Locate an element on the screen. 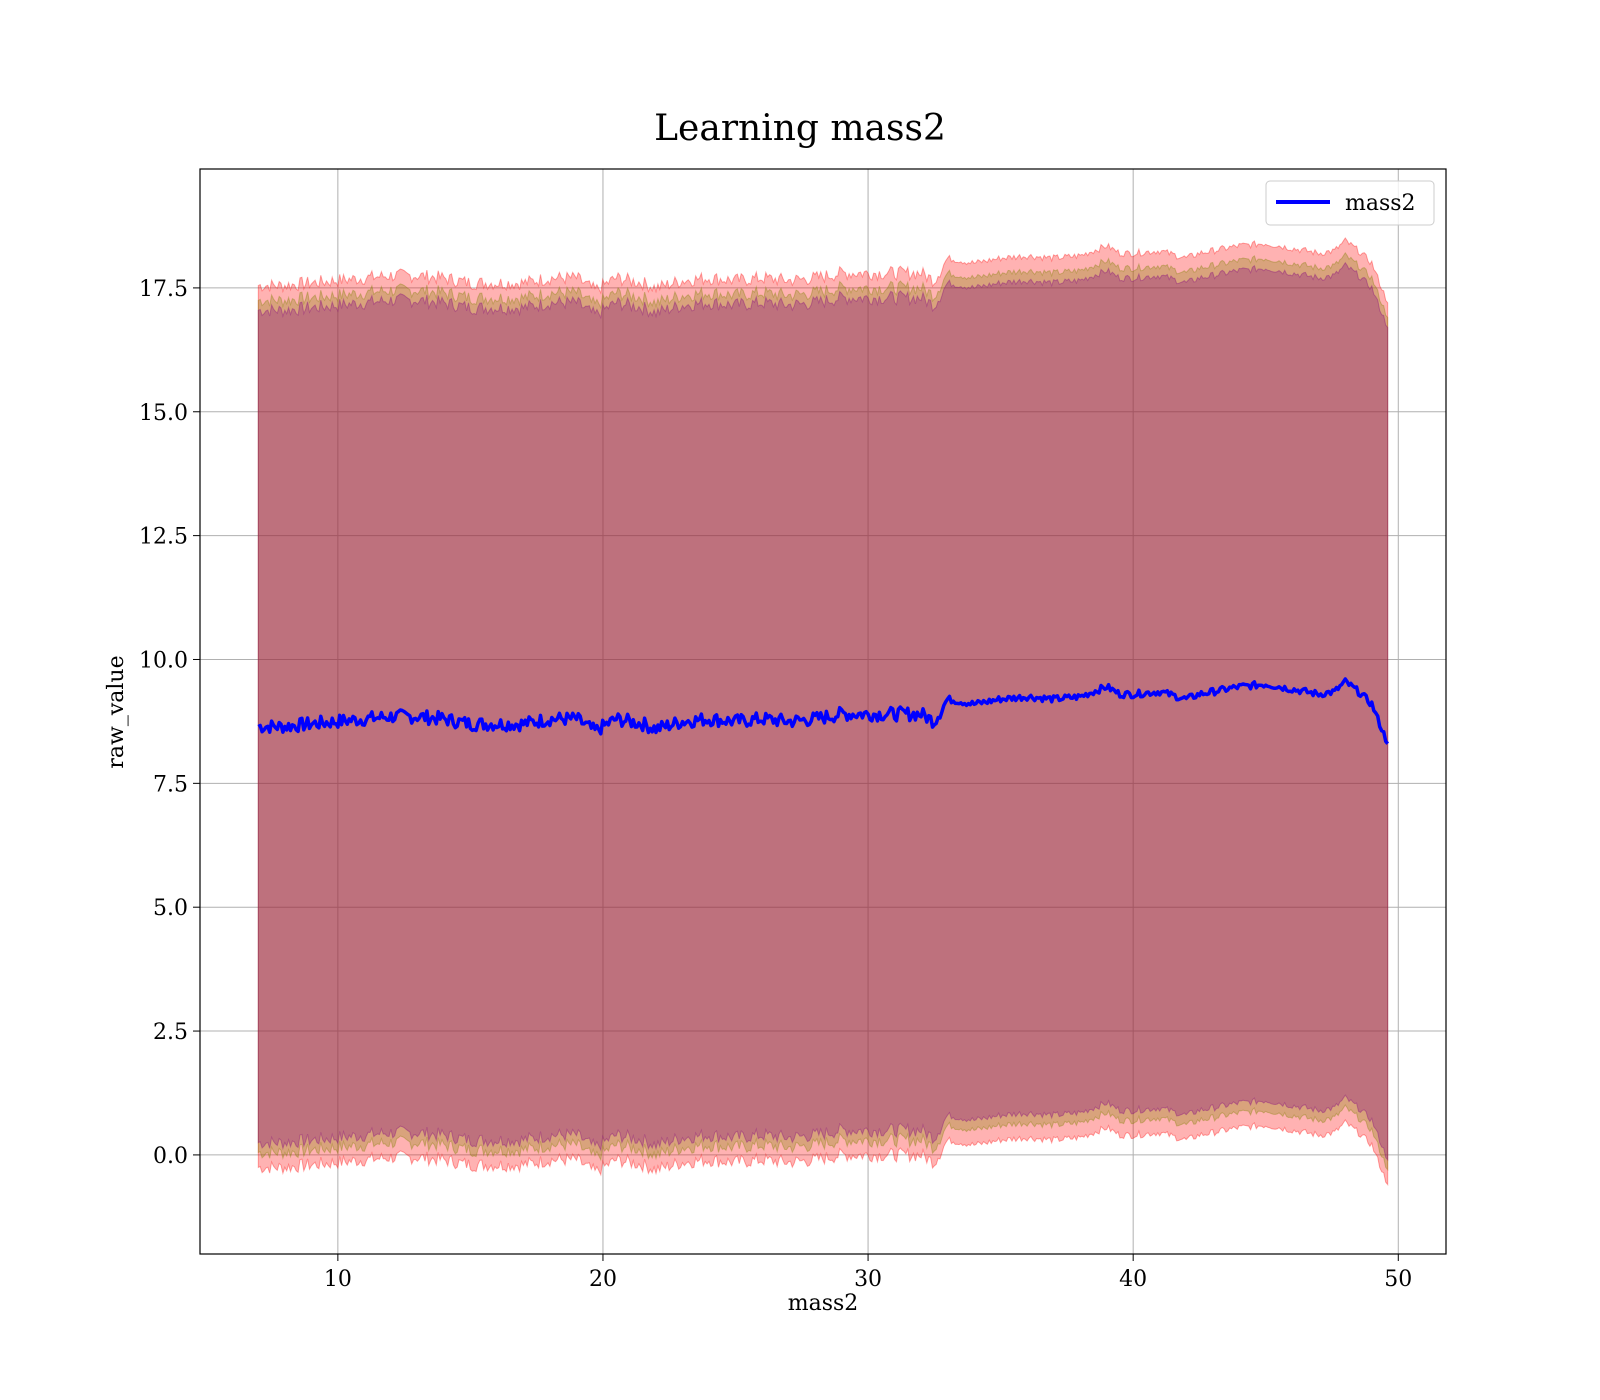 This screenshot has height=1400, width=1600. y-tick-label: 7.5 is located at coordinates (170, 784).